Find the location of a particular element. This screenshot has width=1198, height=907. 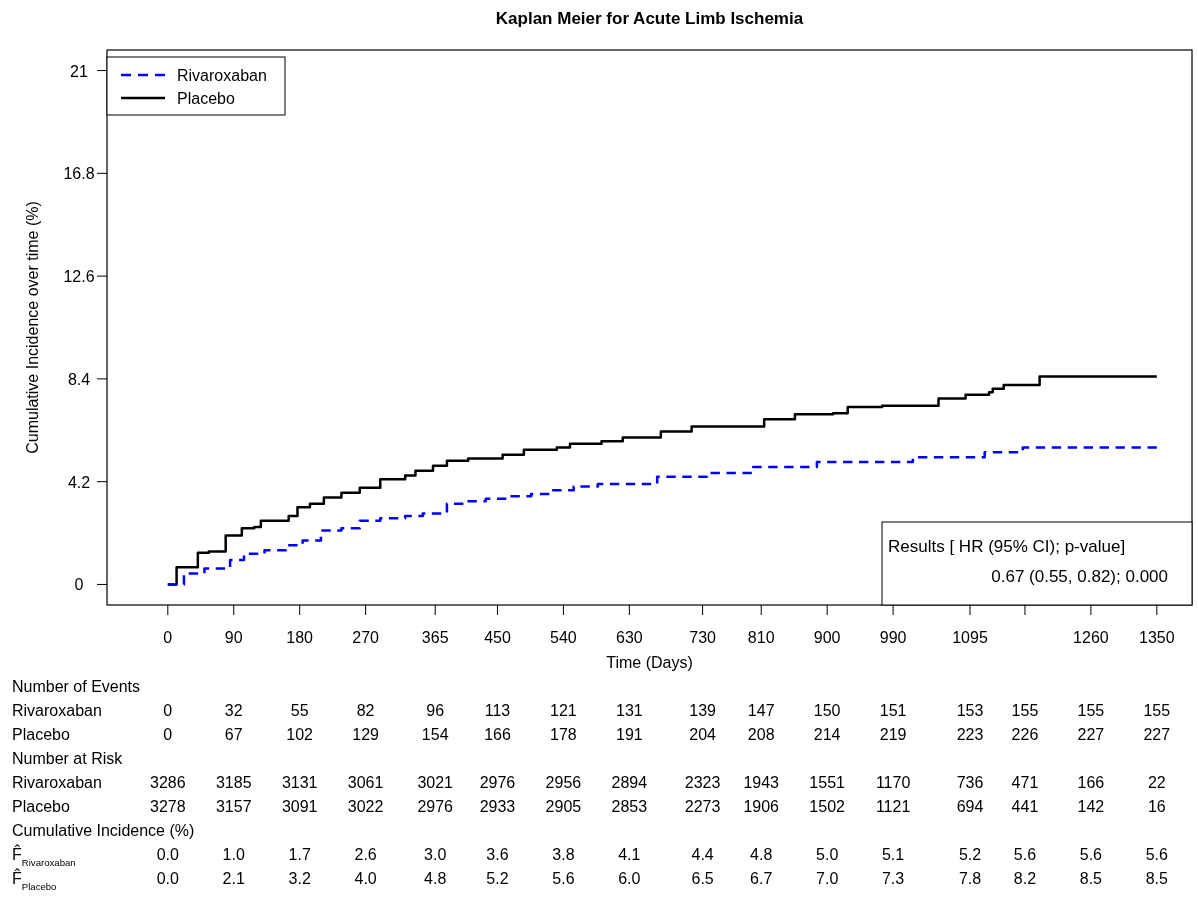

x-tick-label: 270 is located at coordinates (366, 637).